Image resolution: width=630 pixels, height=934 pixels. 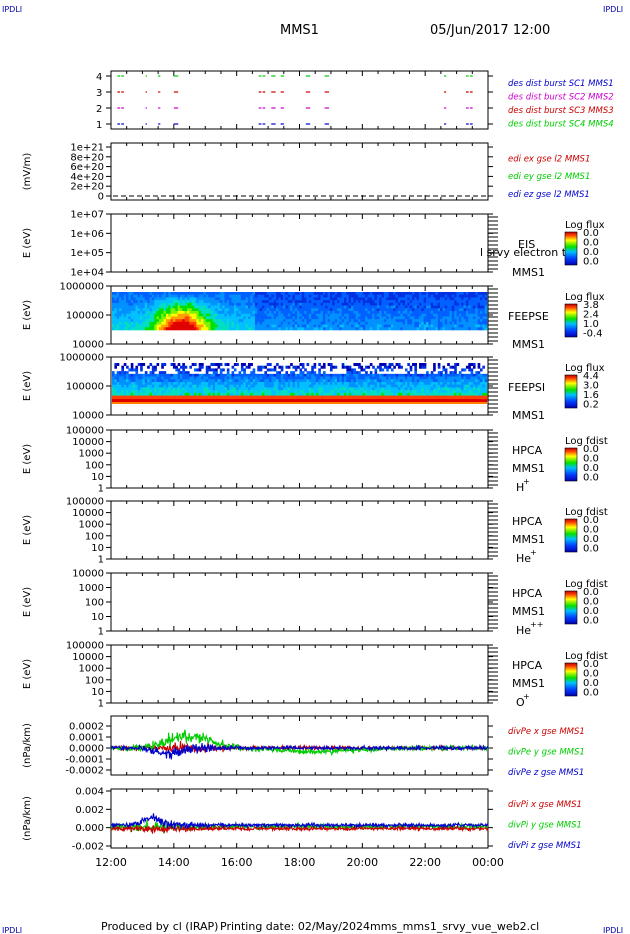 I want to click on colorbar-tick-label: 0.0, so click(x=591, y=592).